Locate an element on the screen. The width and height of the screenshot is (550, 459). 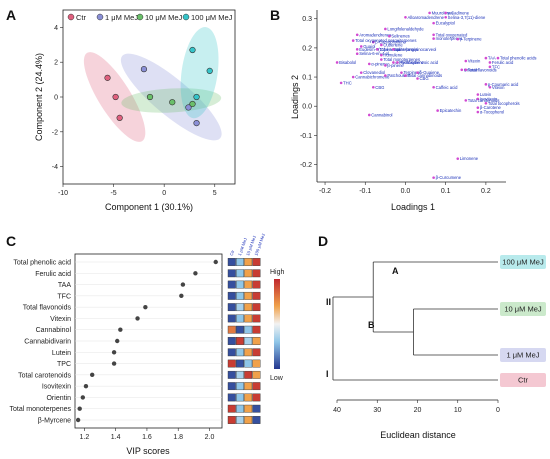
loadings-y-tick-label: 0.3 is located at coordinates (307, 19).